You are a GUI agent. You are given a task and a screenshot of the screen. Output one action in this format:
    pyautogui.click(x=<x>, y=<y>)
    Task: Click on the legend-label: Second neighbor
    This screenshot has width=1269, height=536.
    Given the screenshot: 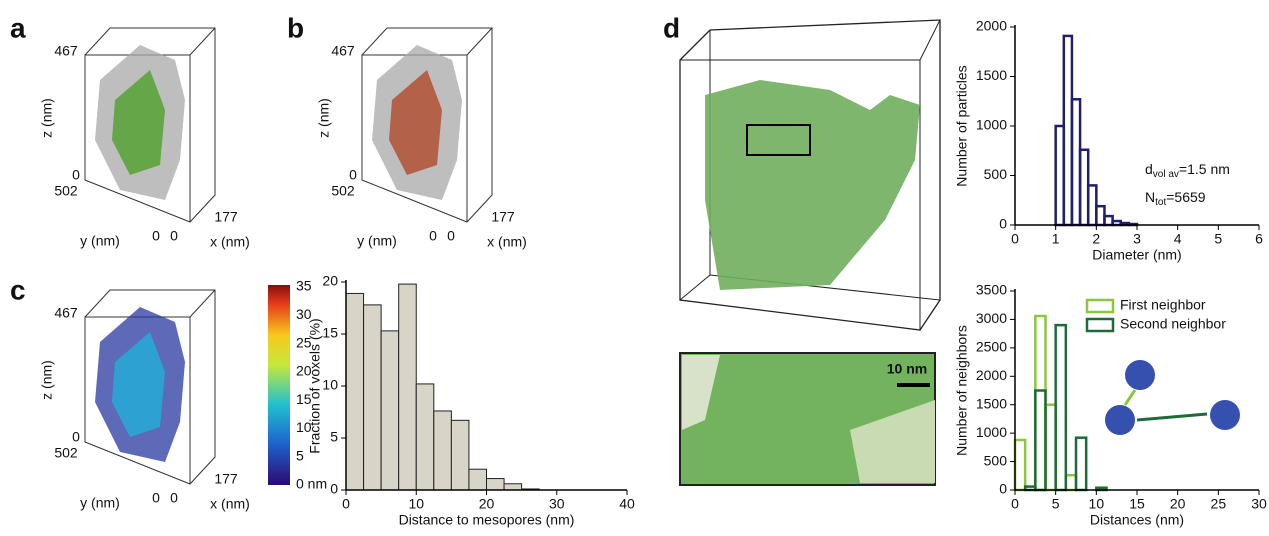 What is the action you would take?
    pyautogui.click(x=1173, y=324)
    